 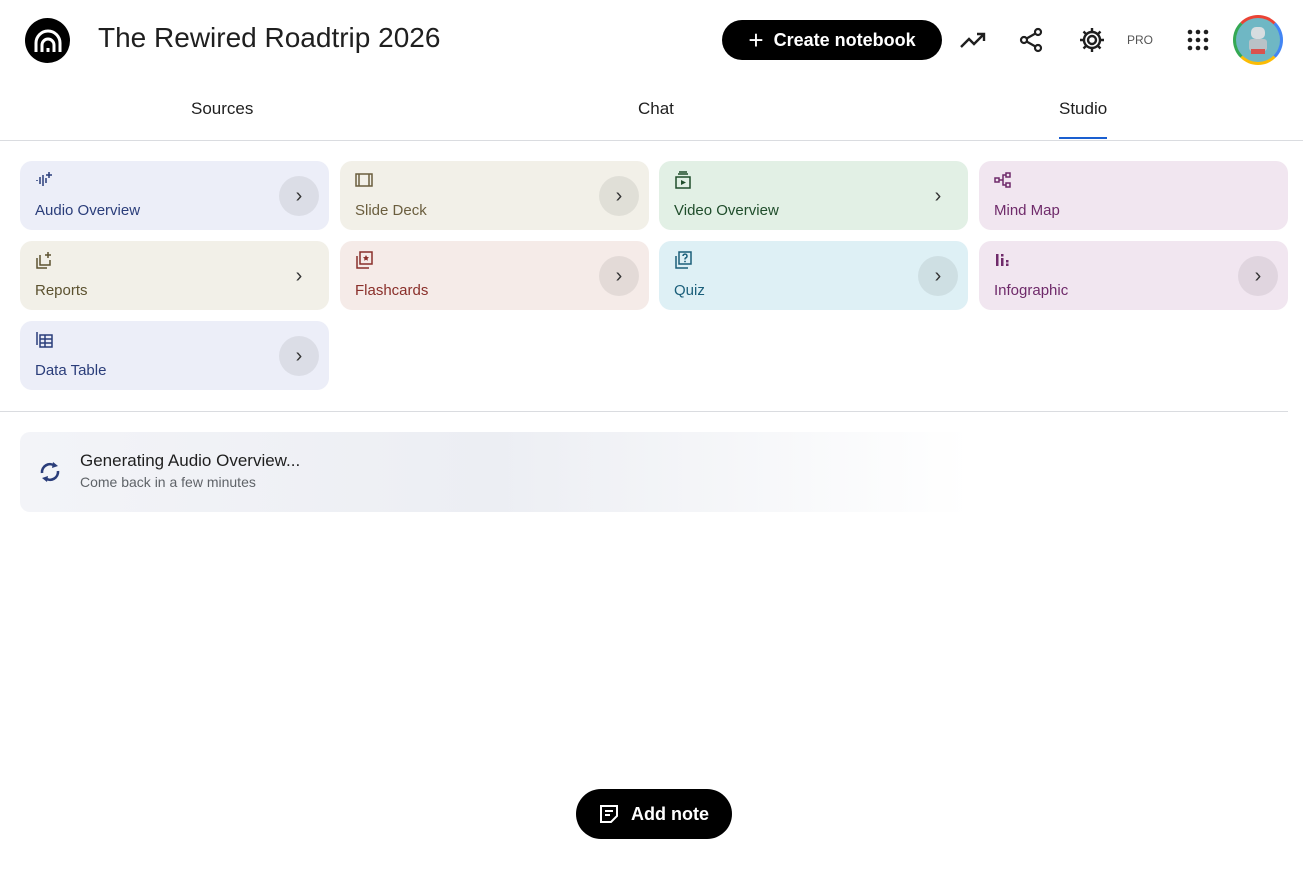 I want to click on audio-waveform-icon, so click(x=44, y=179).